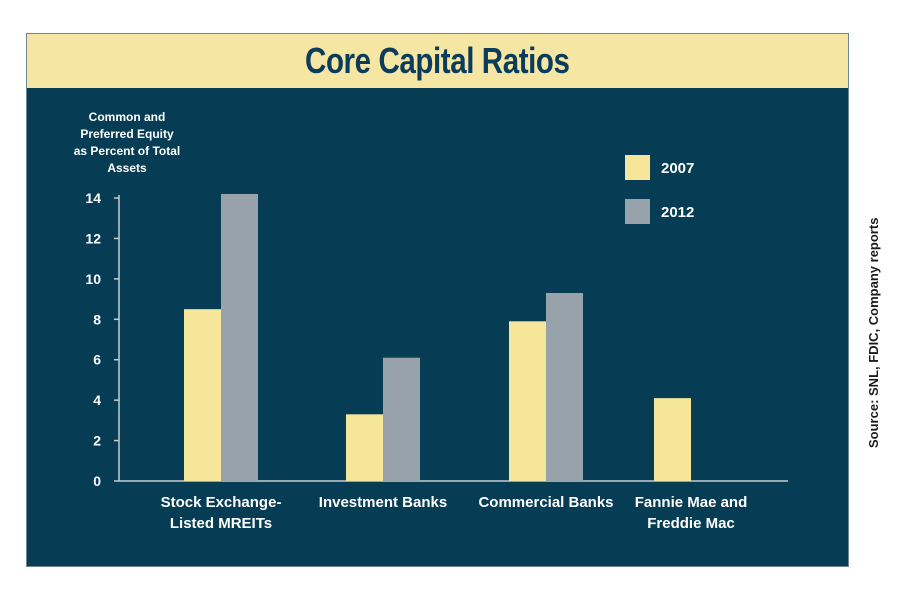  I want to click on source-note: Source: SNL, FDIC, Company reports, so click(873, 332).